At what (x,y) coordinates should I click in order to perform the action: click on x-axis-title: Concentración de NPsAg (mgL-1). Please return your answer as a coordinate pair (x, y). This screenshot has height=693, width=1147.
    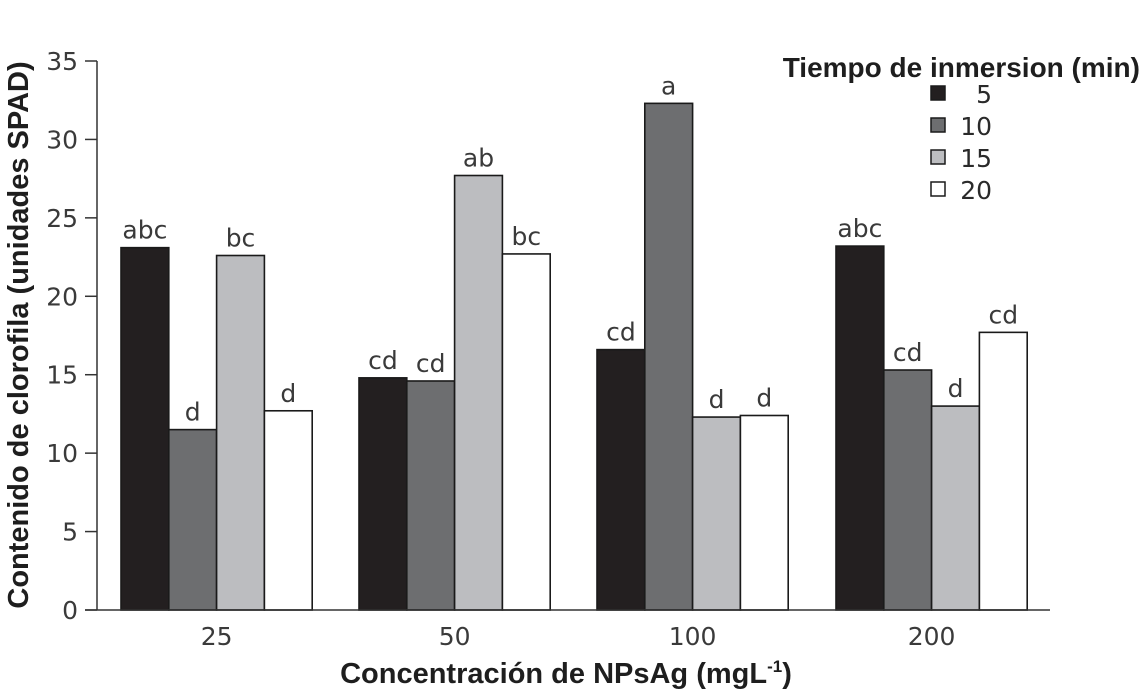
    Looking at the image, I should click on (566, 673).